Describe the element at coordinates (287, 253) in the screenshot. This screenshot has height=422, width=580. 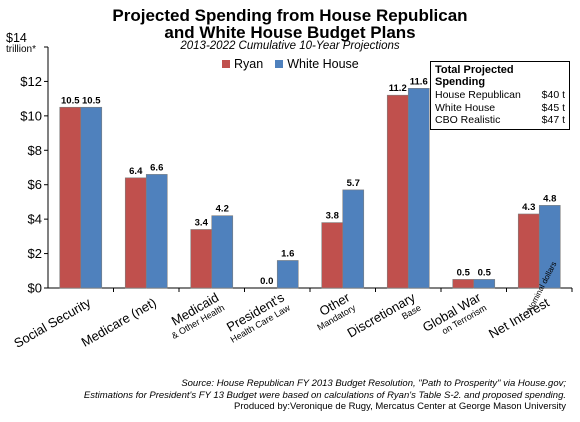
I see `bar-value-label: 1.6` at that location.